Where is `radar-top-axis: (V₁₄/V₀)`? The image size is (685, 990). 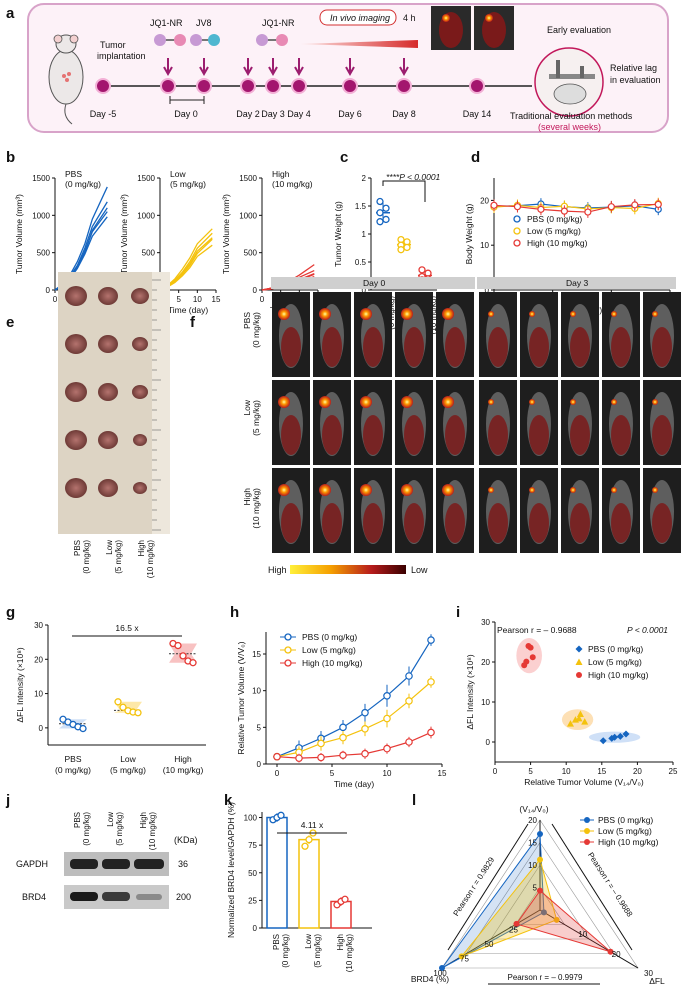
radar-top-axis: (V₁₄/V₀) is located at coordinates (533, 809).